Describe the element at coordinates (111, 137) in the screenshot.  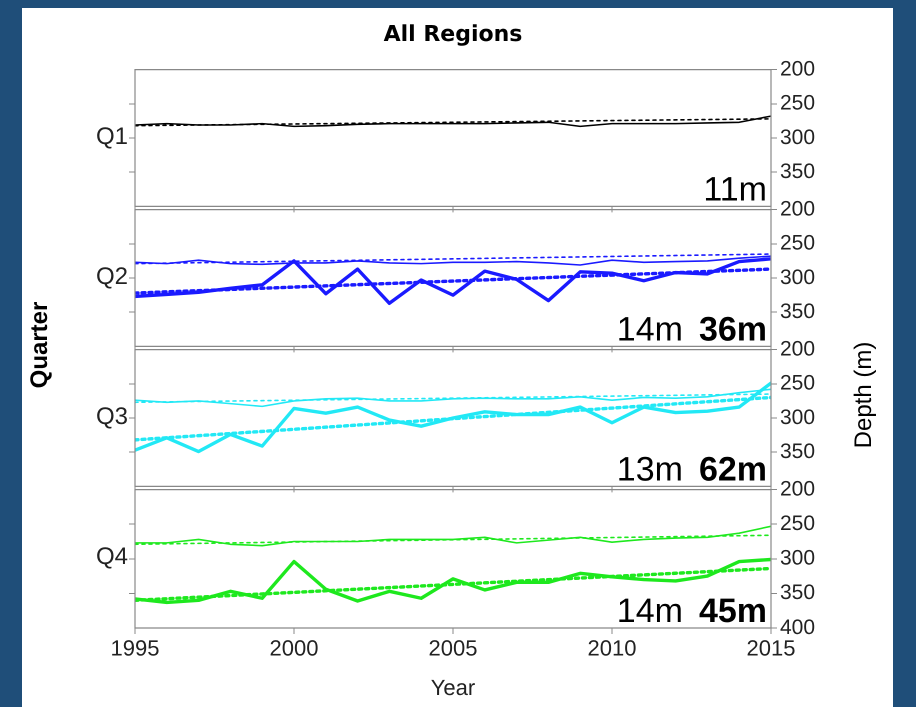
I see `text: Q1` at that location.